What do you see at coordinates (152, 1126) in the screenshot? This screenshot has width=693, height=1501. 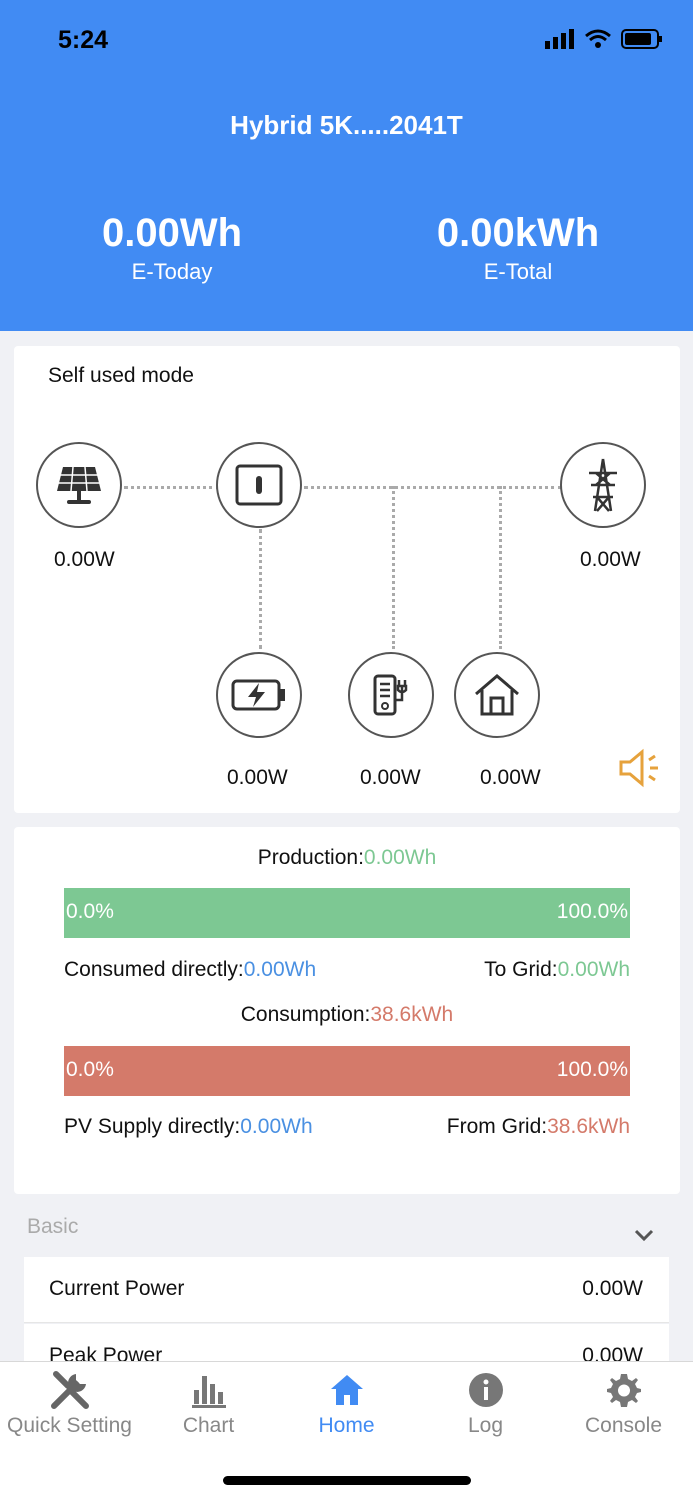 I see `pv-supply-label: PV Supply directly:` at bounding box center [152, 1126].